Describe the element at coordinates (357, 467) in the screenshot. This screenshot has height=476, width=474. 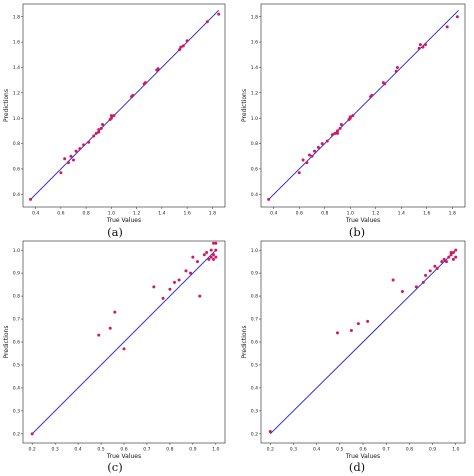
I see `panel-caption: (d)` at that location.